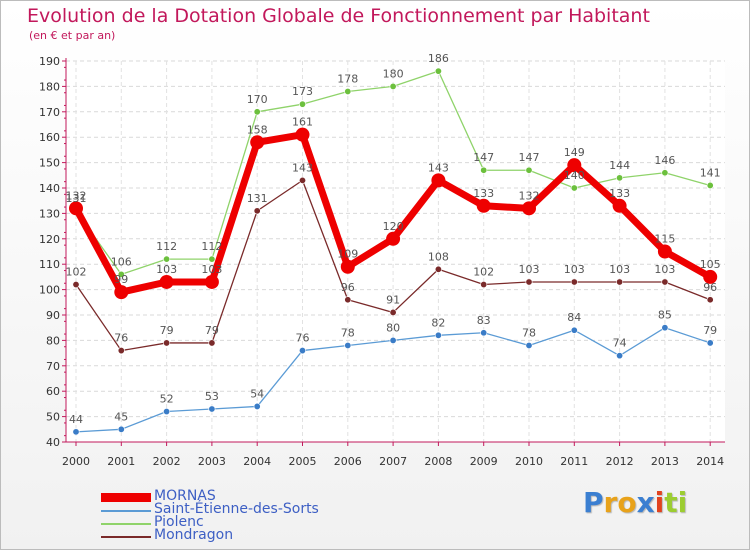  Describe the element at coordinates (574, 175) in the screenshot. I see `data-label: 140` at that location.